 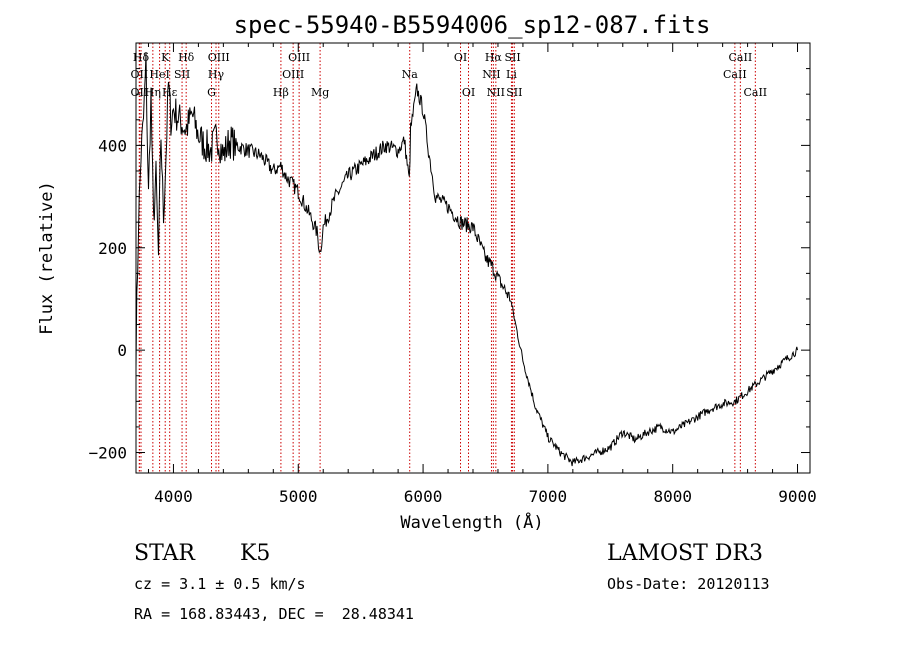 I want to click on y-axis-label: Flux (relative), so click(x=47, y=258).